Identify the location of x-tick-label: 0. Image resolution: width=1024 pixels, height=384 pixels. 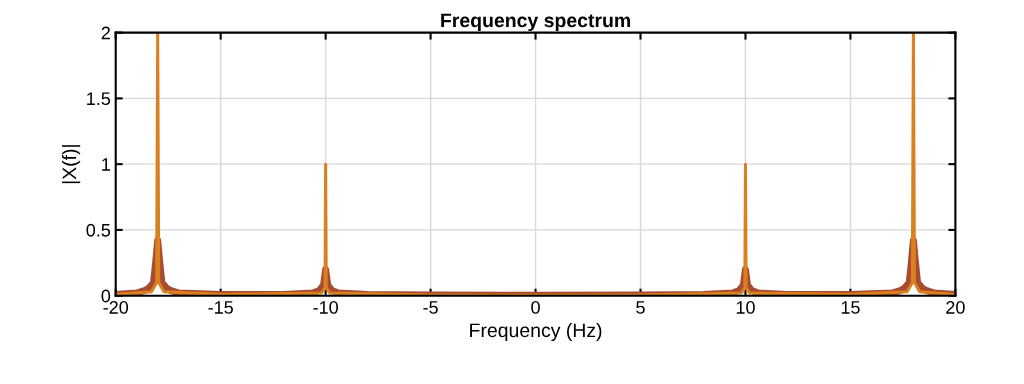
(535, 307).